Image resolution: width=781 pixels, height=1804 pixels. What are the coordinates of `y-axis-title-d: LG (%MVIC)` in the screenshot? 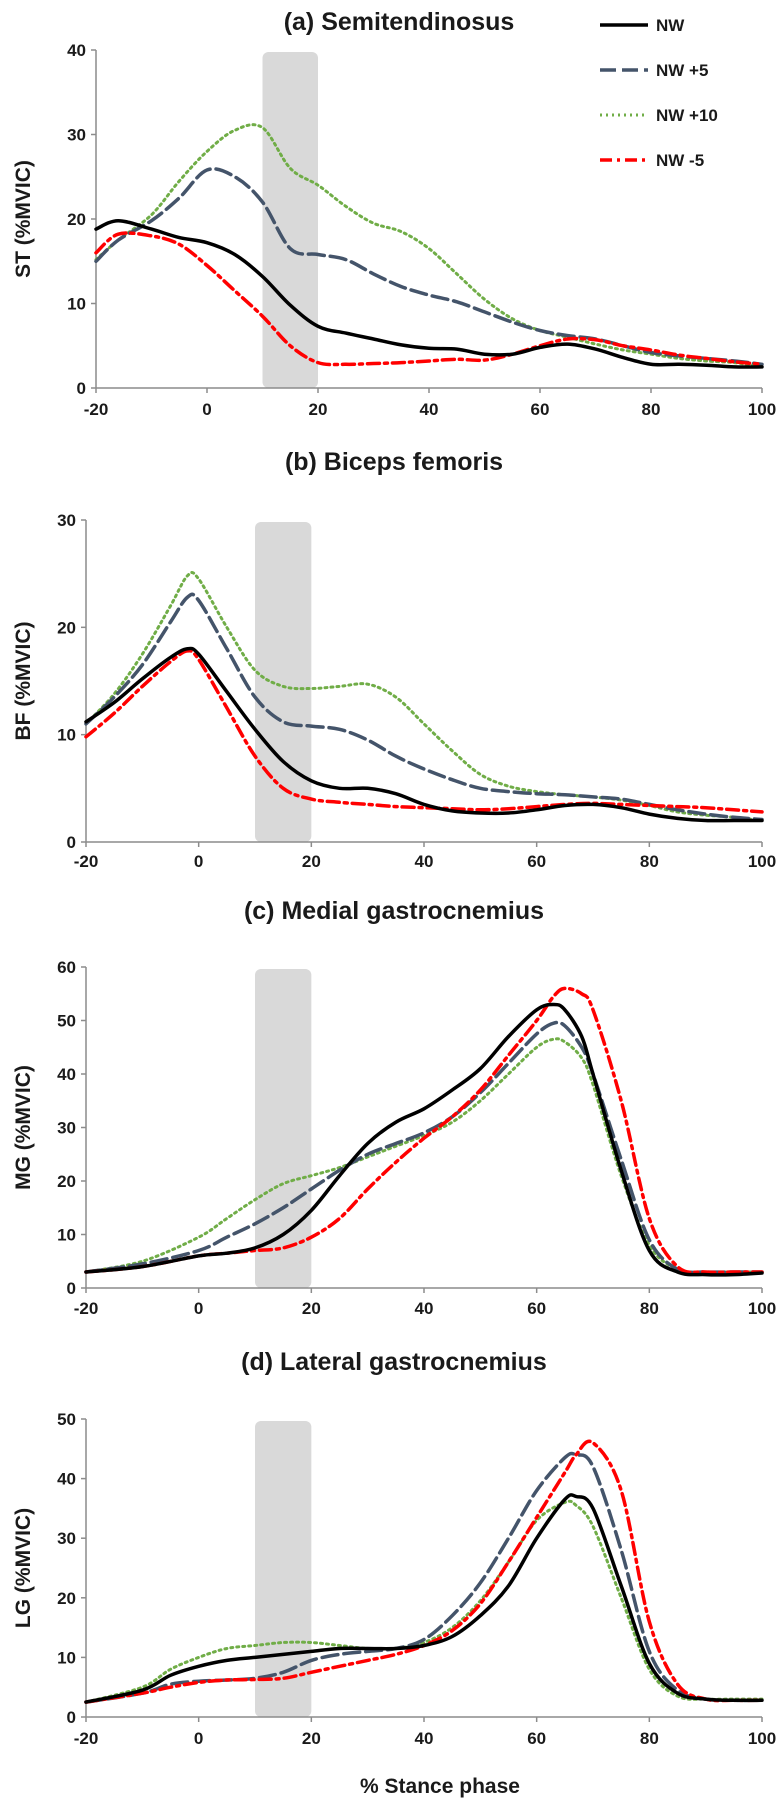 It's located at (23, 1568).